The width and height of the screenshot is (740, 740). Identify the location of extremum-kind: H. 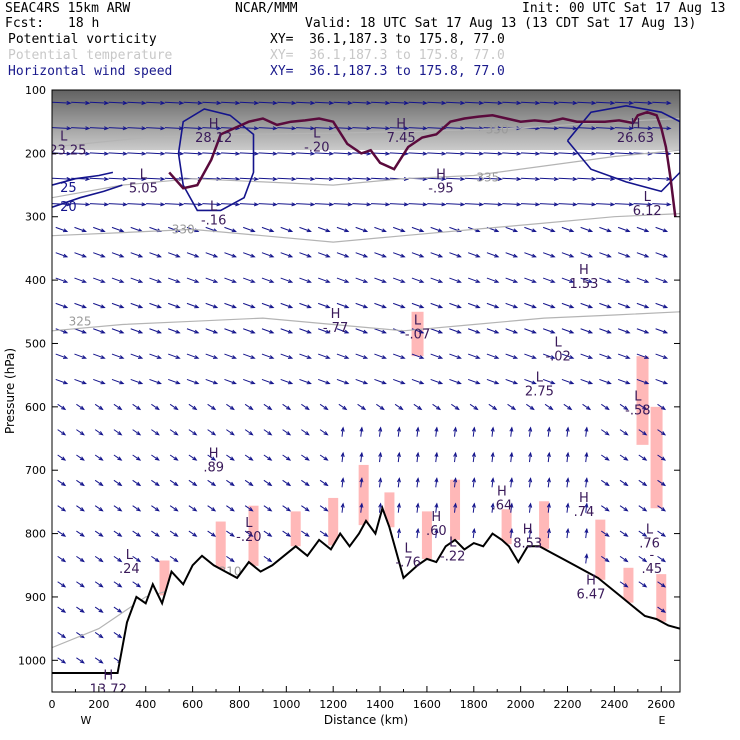
(591, 580).